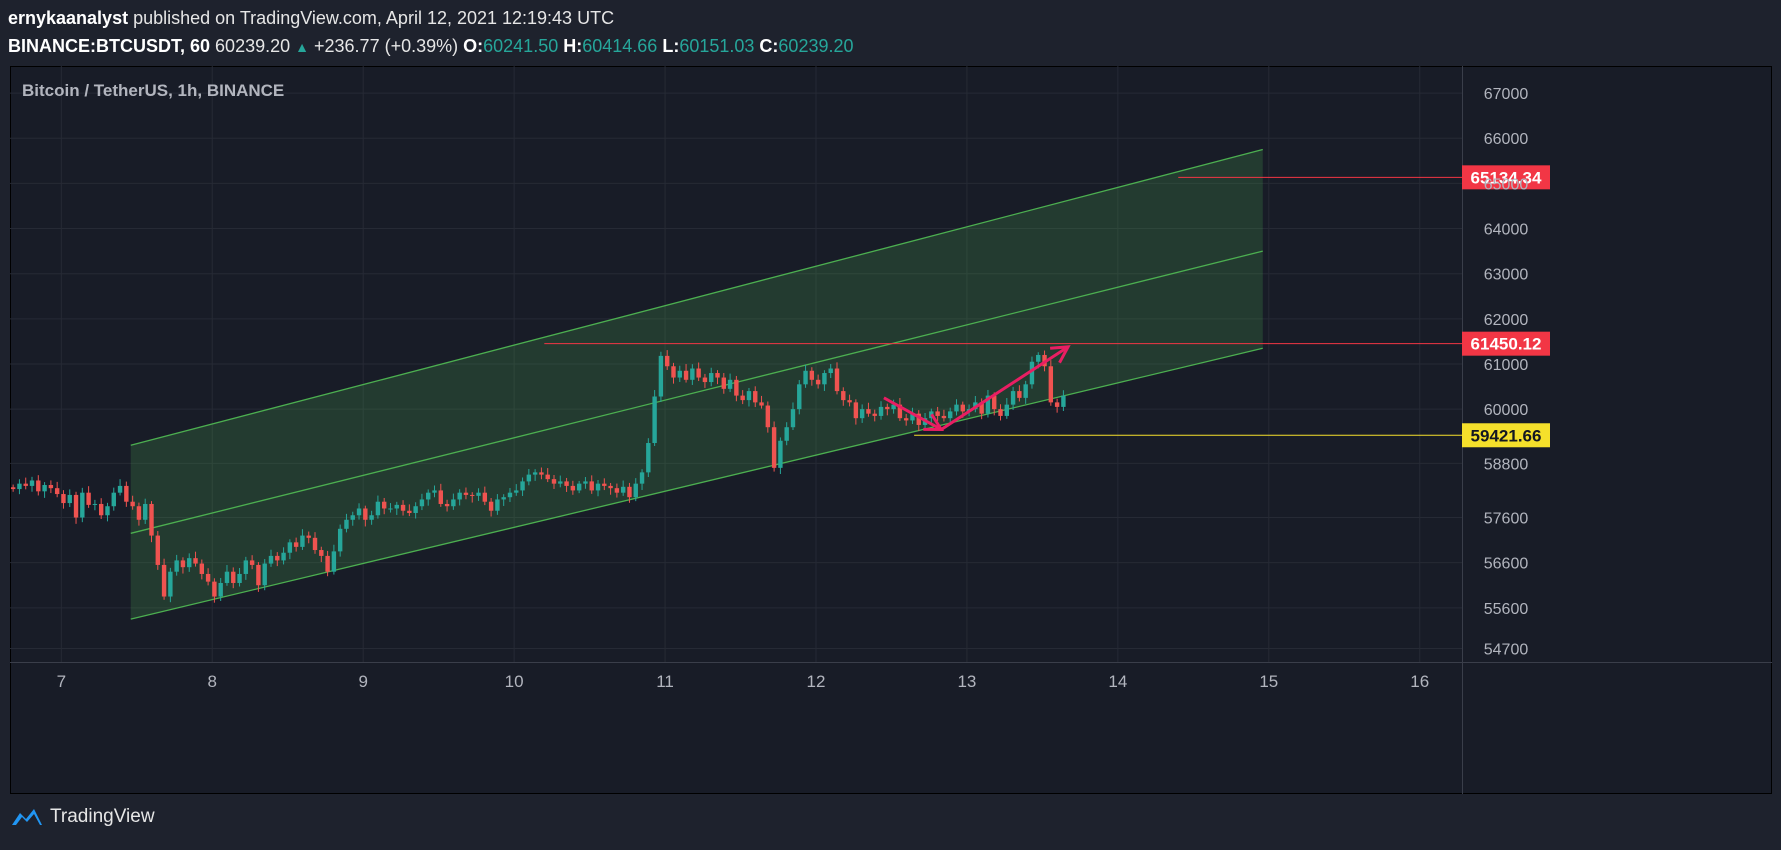  I want to click on price-tick-label: 62000, so click(1506, 320).